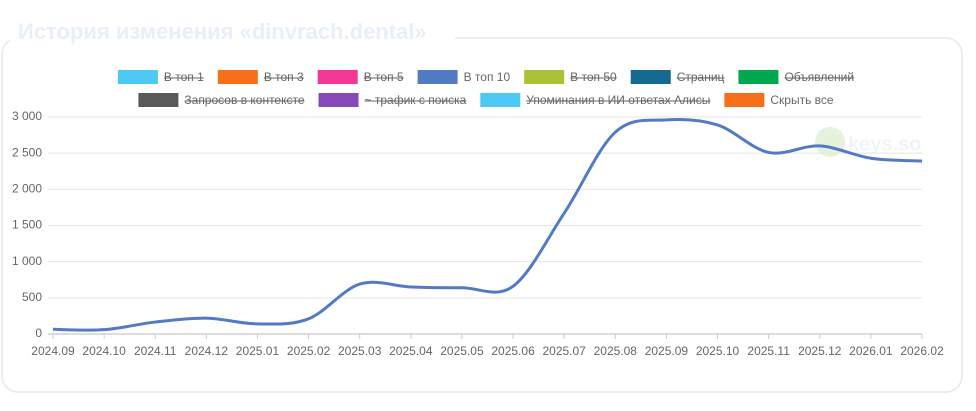 Image resolution: width=976 pixels, height=411 pixels. What do you see at coordinates (184, 77) in the screenshot?
I see `legend-label: В топ 1` at bounding box center [184, 77].